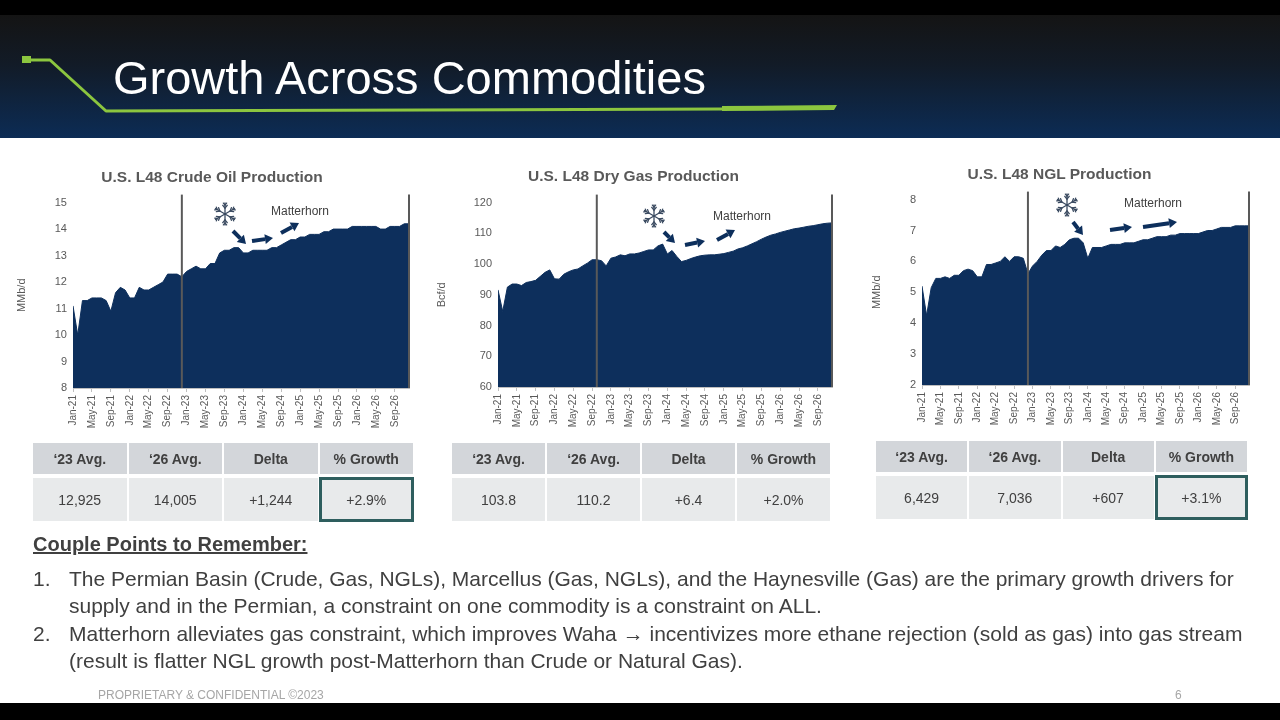 This screenshot has width=1280, height=720. Describe the element at coordinates (633, 175) in the screenshot. I see `chart-title: U.S. L48 Dry Gas Production` at that location.